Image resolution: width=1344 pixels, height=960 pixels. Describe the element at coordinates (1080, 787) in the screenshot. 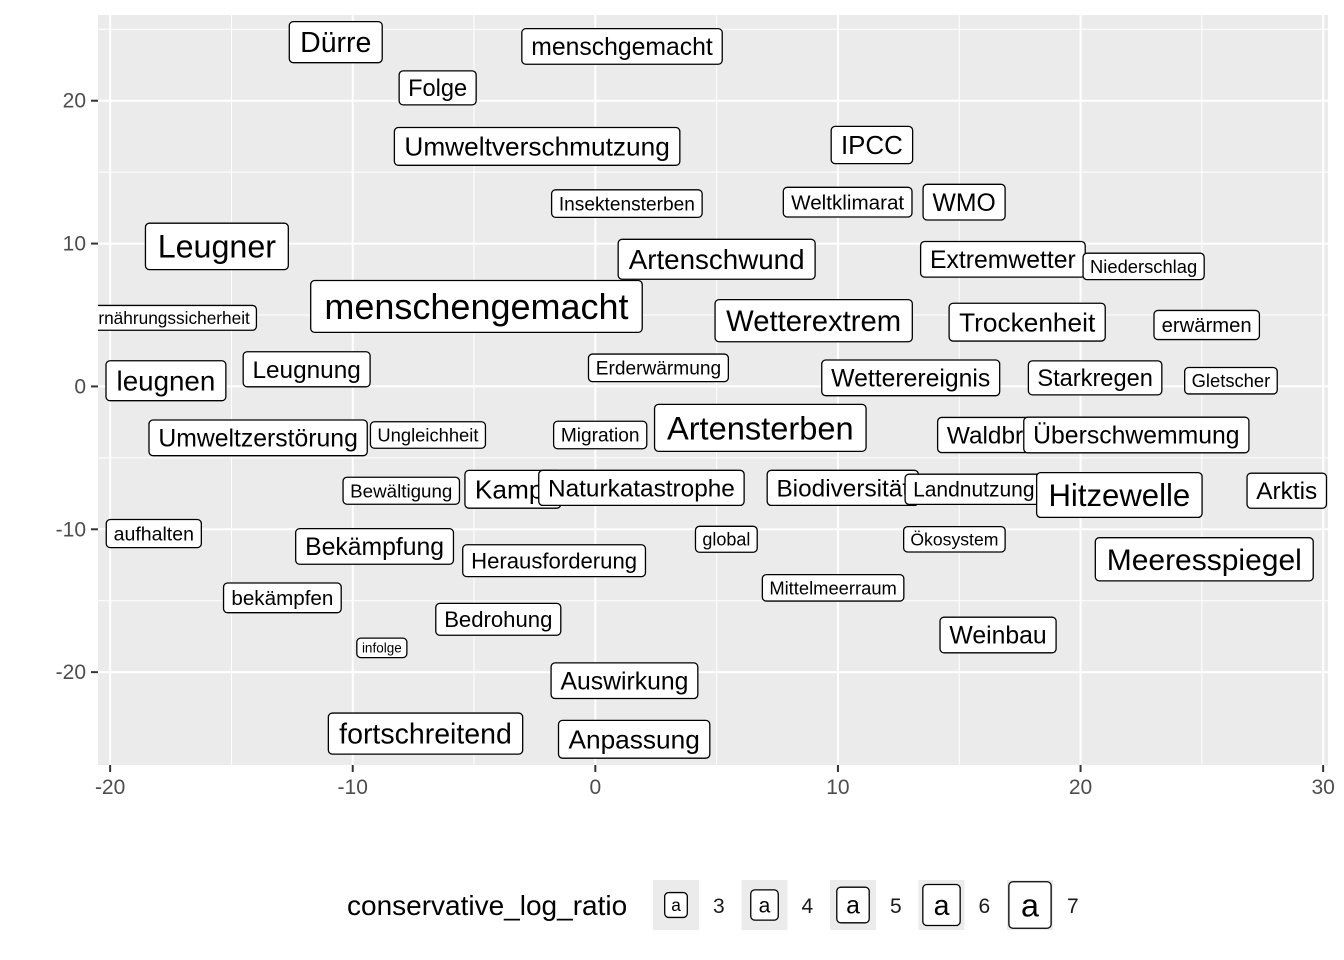

I see `x-tick-label: 20` at that location.